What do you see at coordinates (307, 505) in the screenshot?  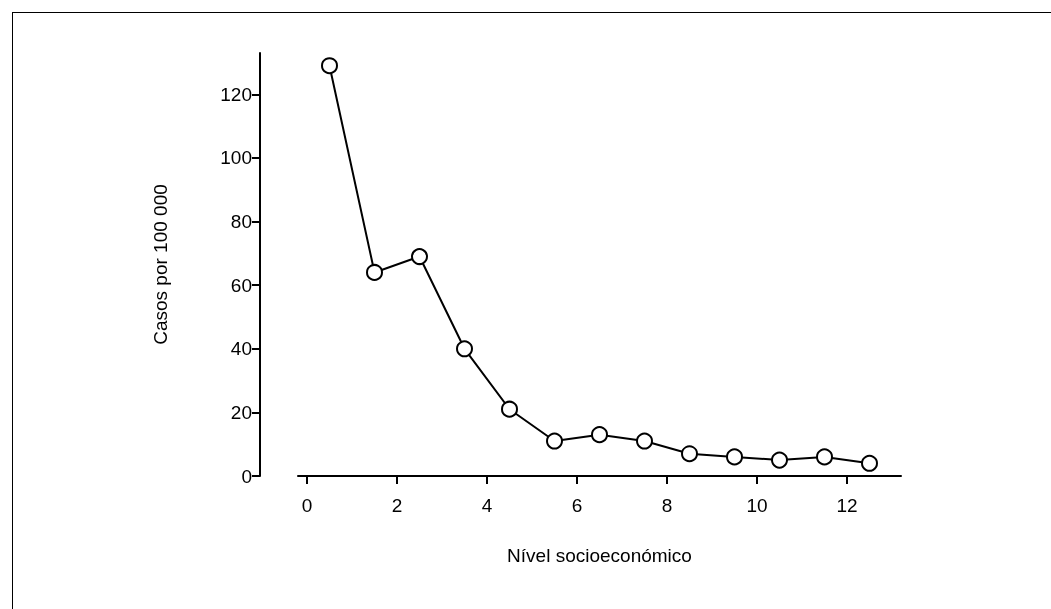 I see `x-tick-label: 0` at bounding box center [307, 505].